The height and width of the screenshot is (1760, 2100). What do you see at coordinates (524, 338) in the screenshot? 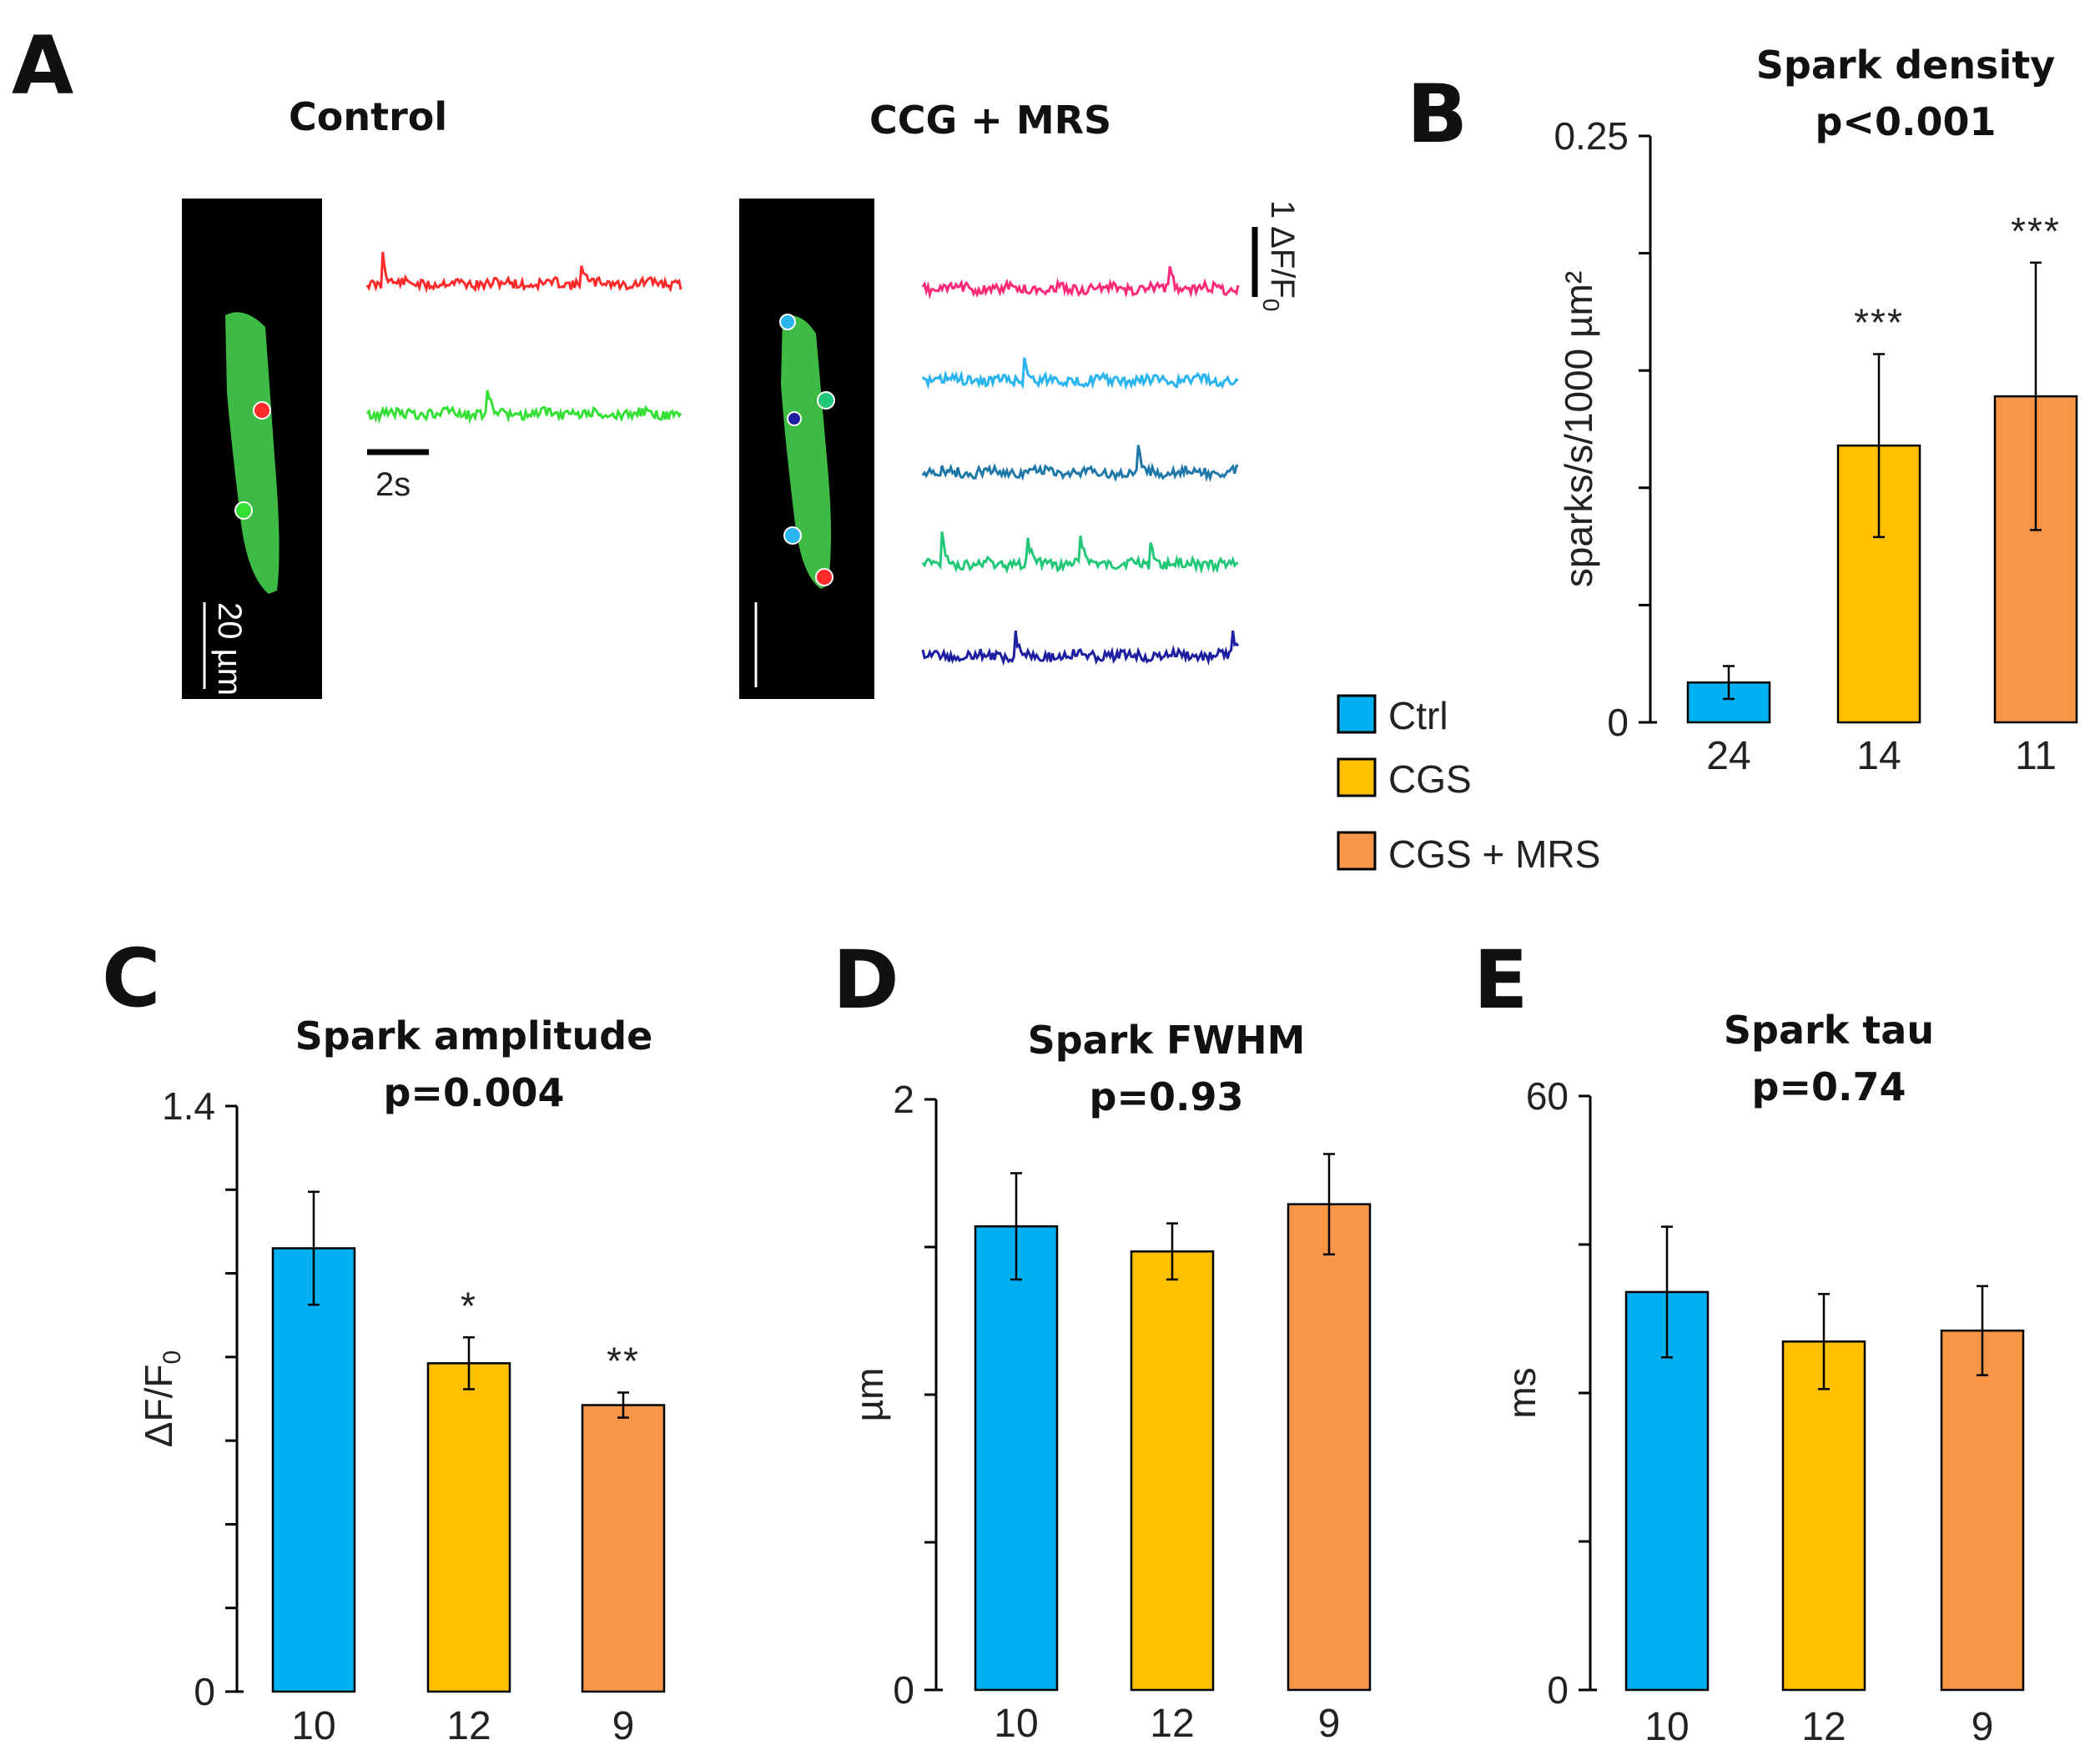
I see `control-traces` at bounding box center [524, 338].